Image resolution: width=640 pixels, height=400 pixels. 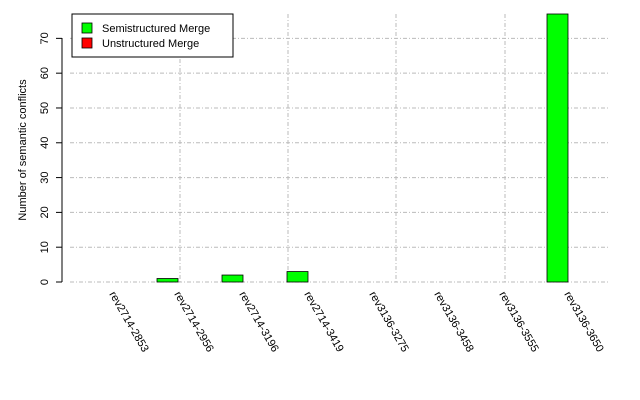 What do you see at coordinates (156, 29) in the screenshot?
I see `legend-label: Semistructured Merge` at bounding box center [156, 29].